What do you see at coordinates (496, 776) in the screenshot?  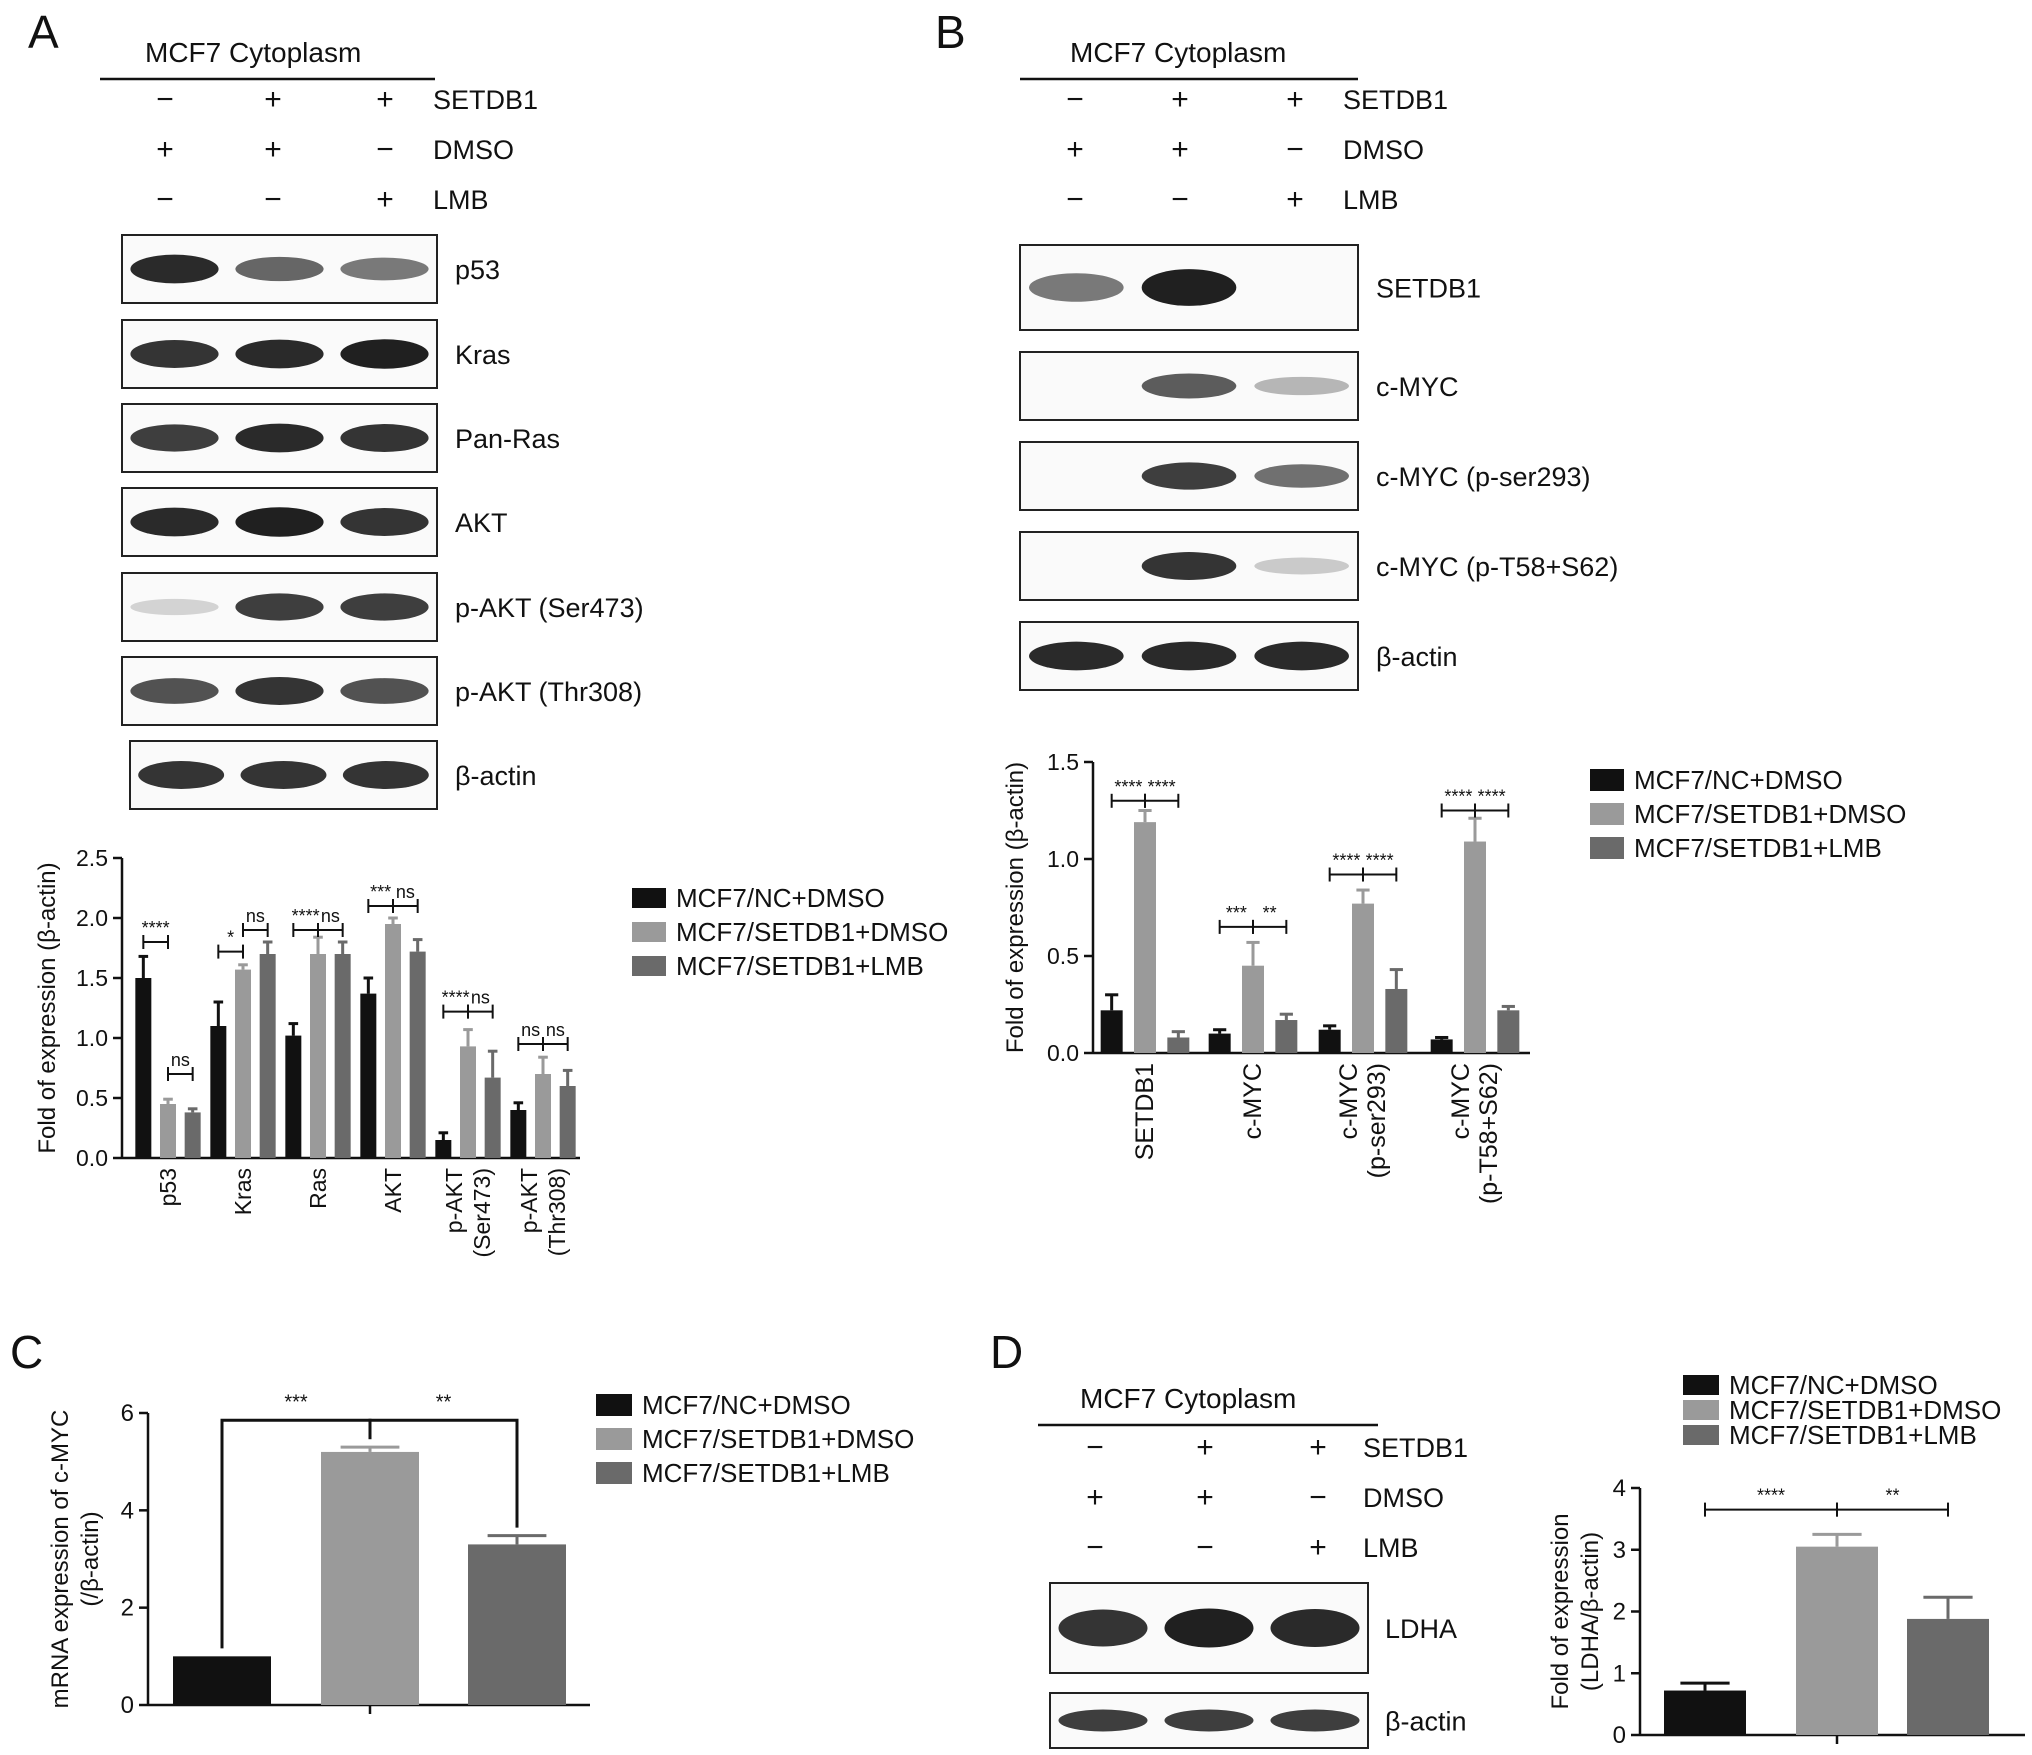 I see `blot-label: β-actin` at bounding box center [496, 776].